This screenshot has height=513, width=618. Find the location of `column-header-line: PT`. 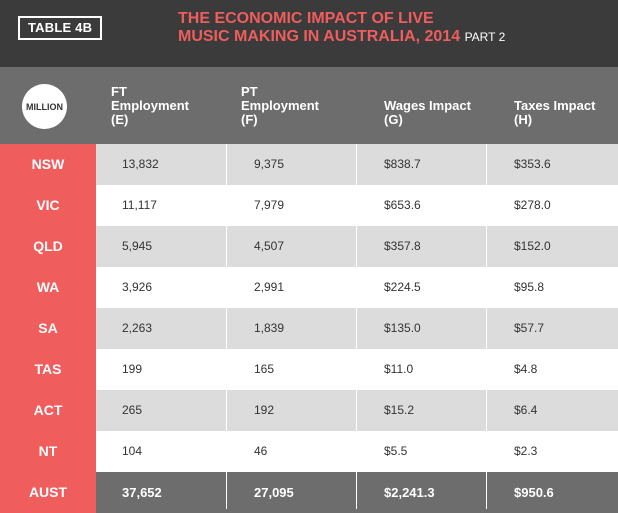

column-header-line: PT is located at coordinates (249, 91).